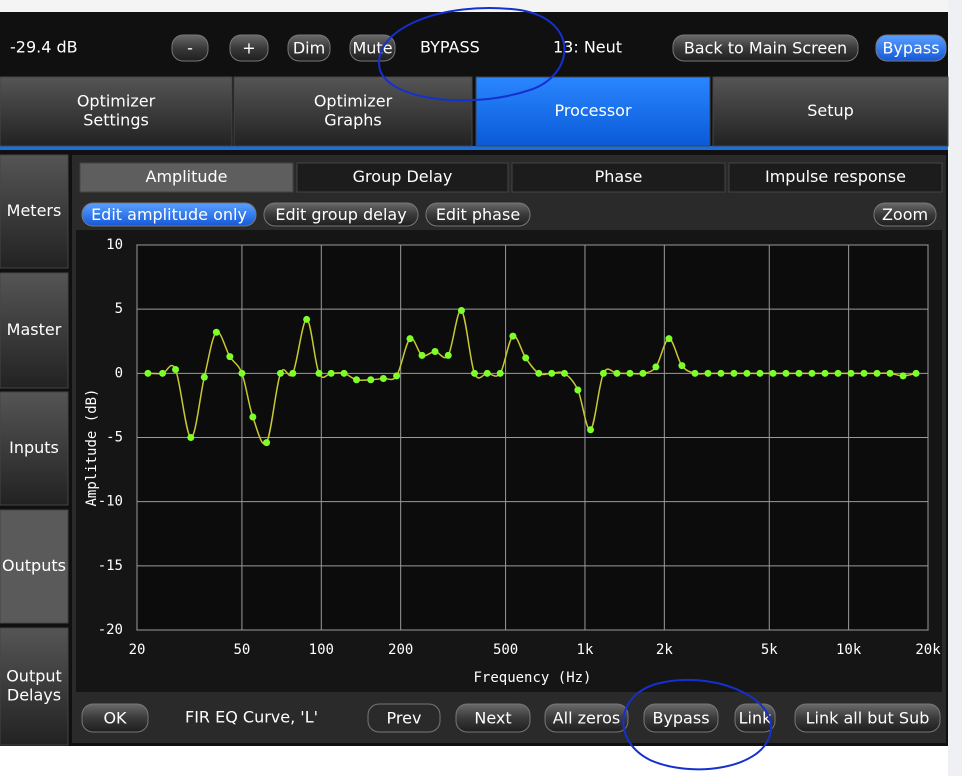 The width and height of the screenshot is (962, 780). I want to click on side-tab-label: Master, so click(34, 329).